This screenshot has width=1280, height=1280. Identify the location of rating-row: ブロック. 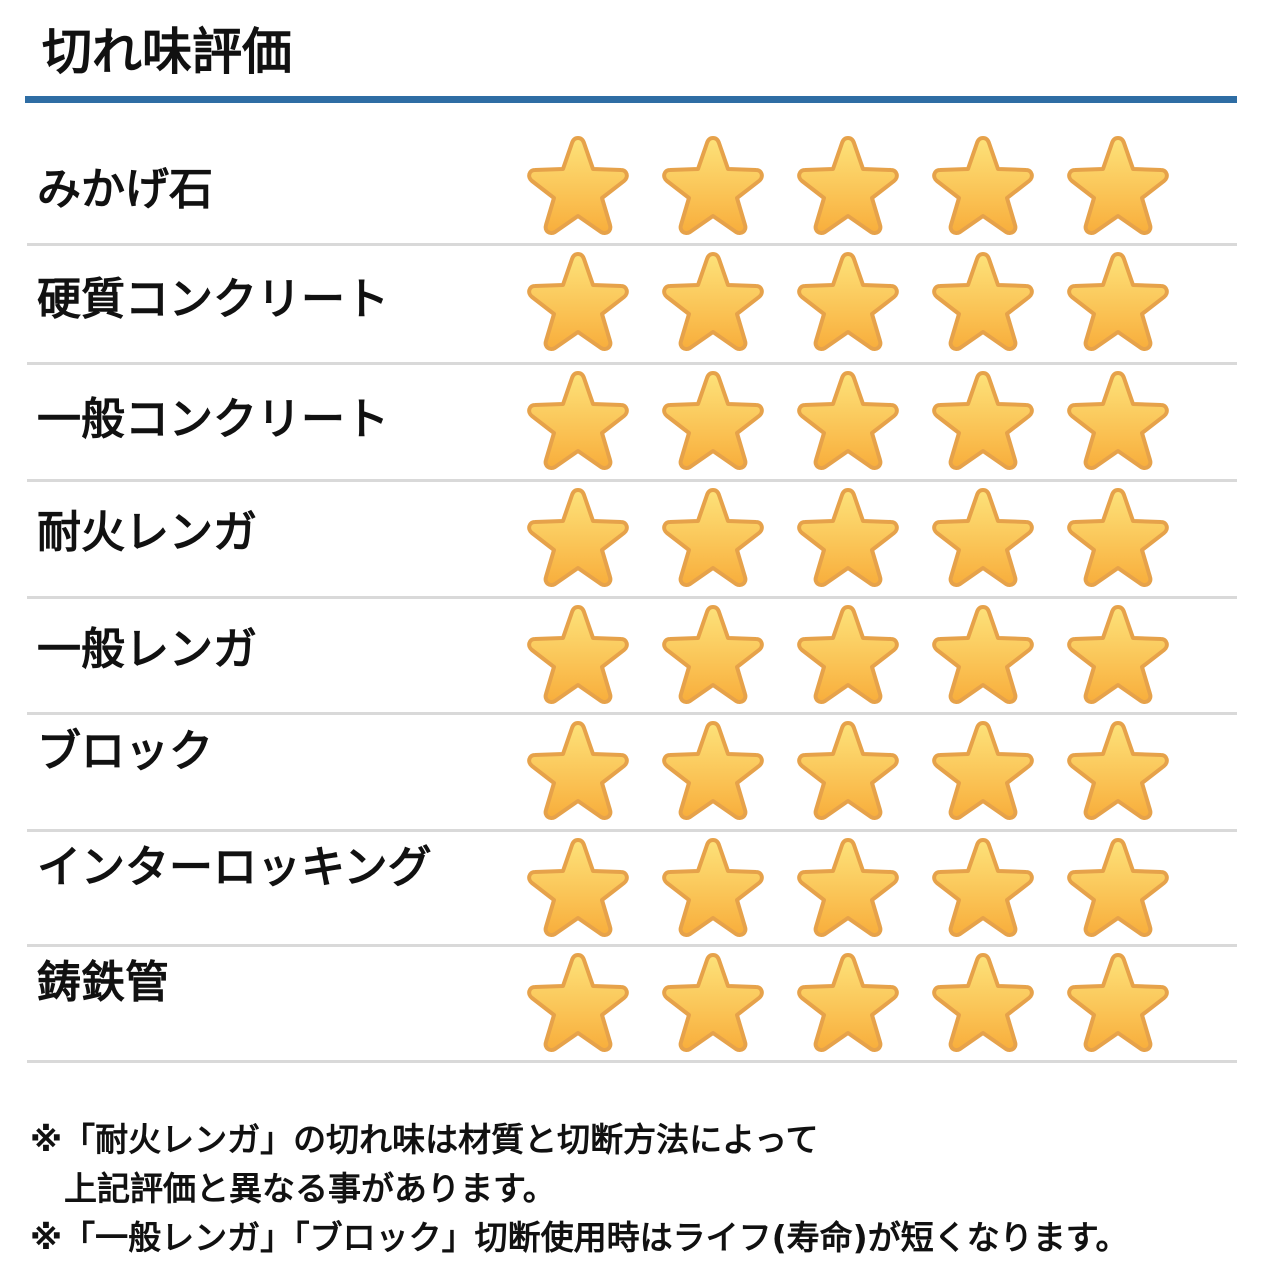
(632, 773).